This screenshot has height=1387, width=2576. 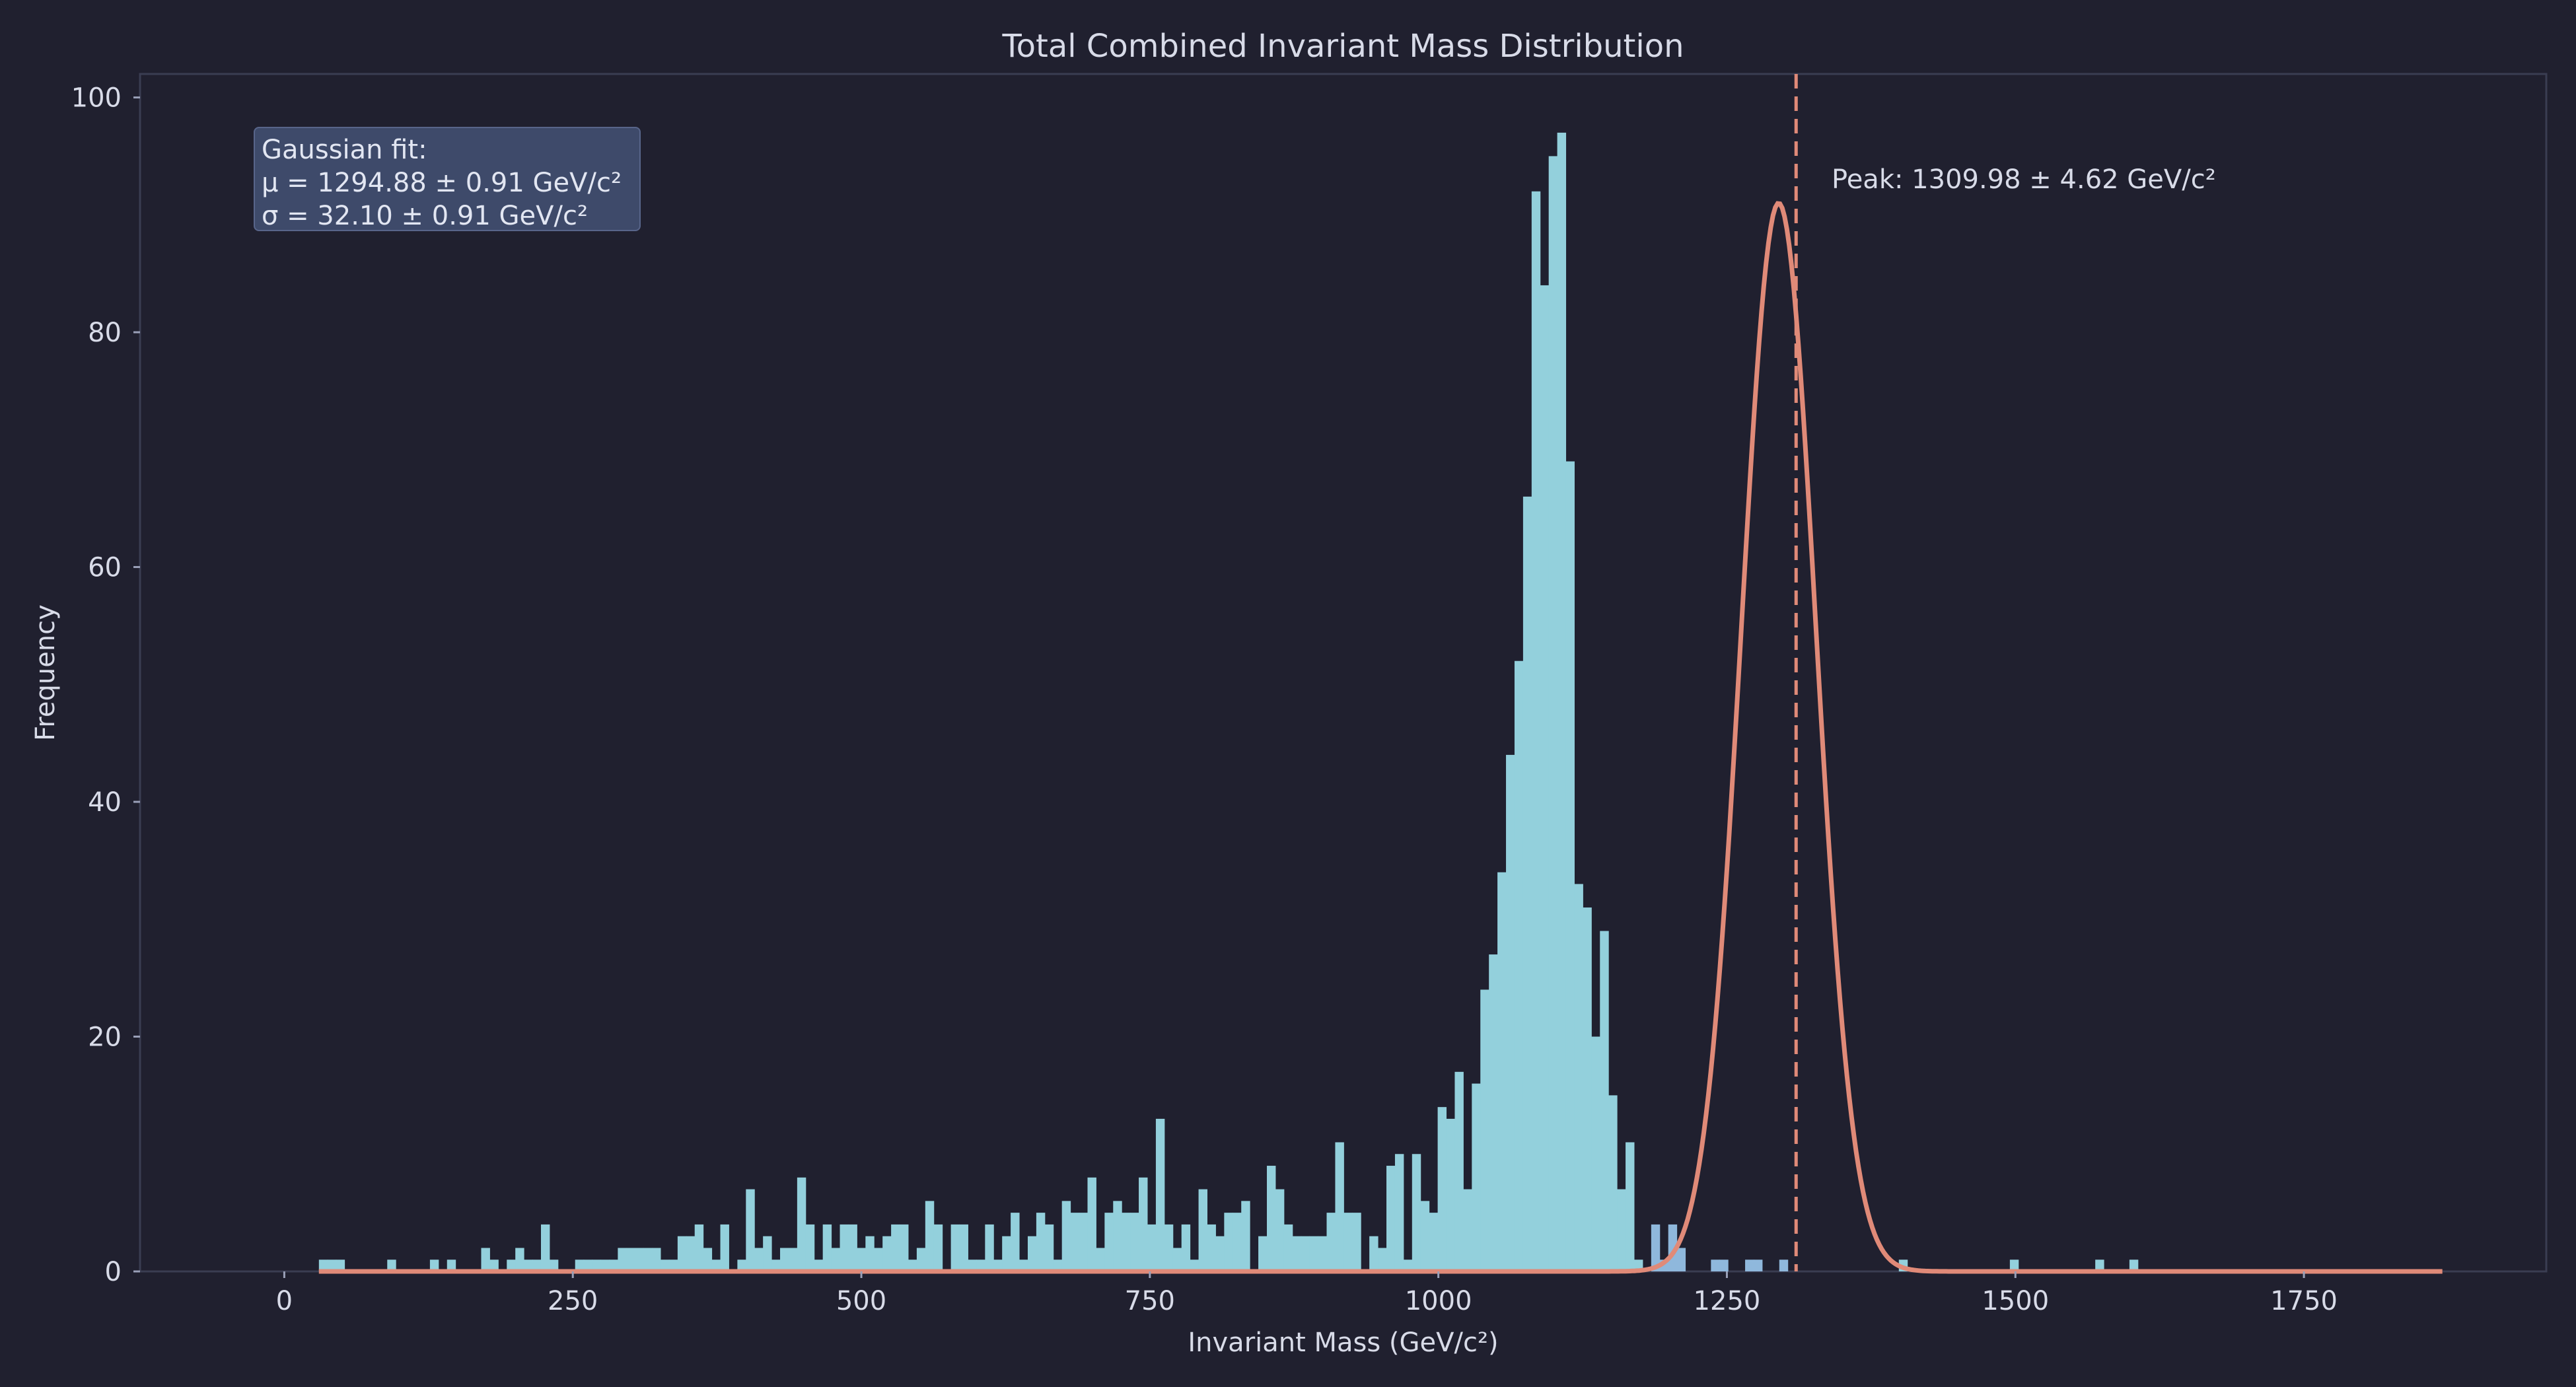 I want to click on peak-annotation: Peak: 1309.98 ± 4.62 GeV/c², so click(x=2024, y=179).